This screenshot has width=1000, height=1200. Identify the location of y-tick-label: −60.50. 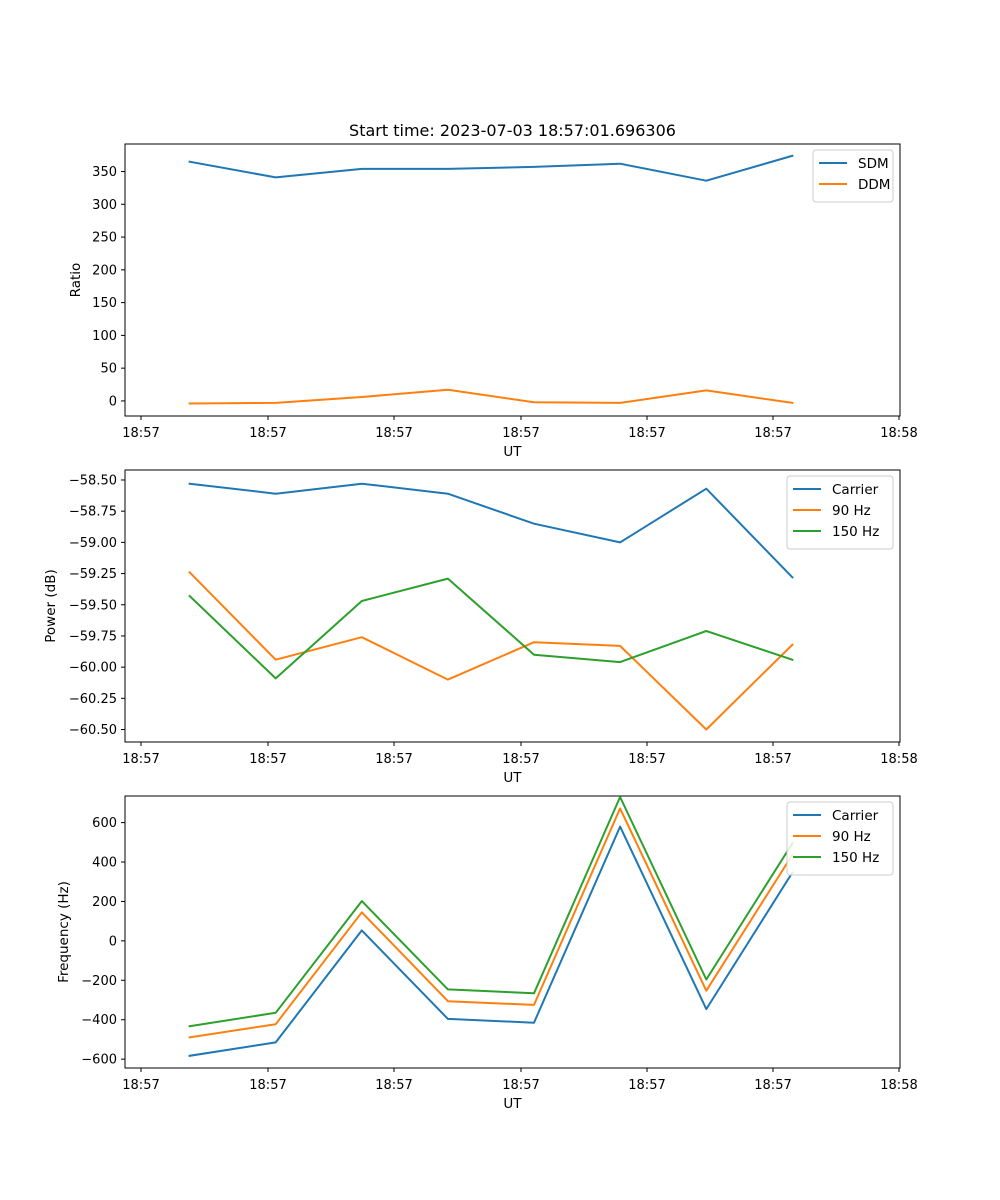
(93, 730).